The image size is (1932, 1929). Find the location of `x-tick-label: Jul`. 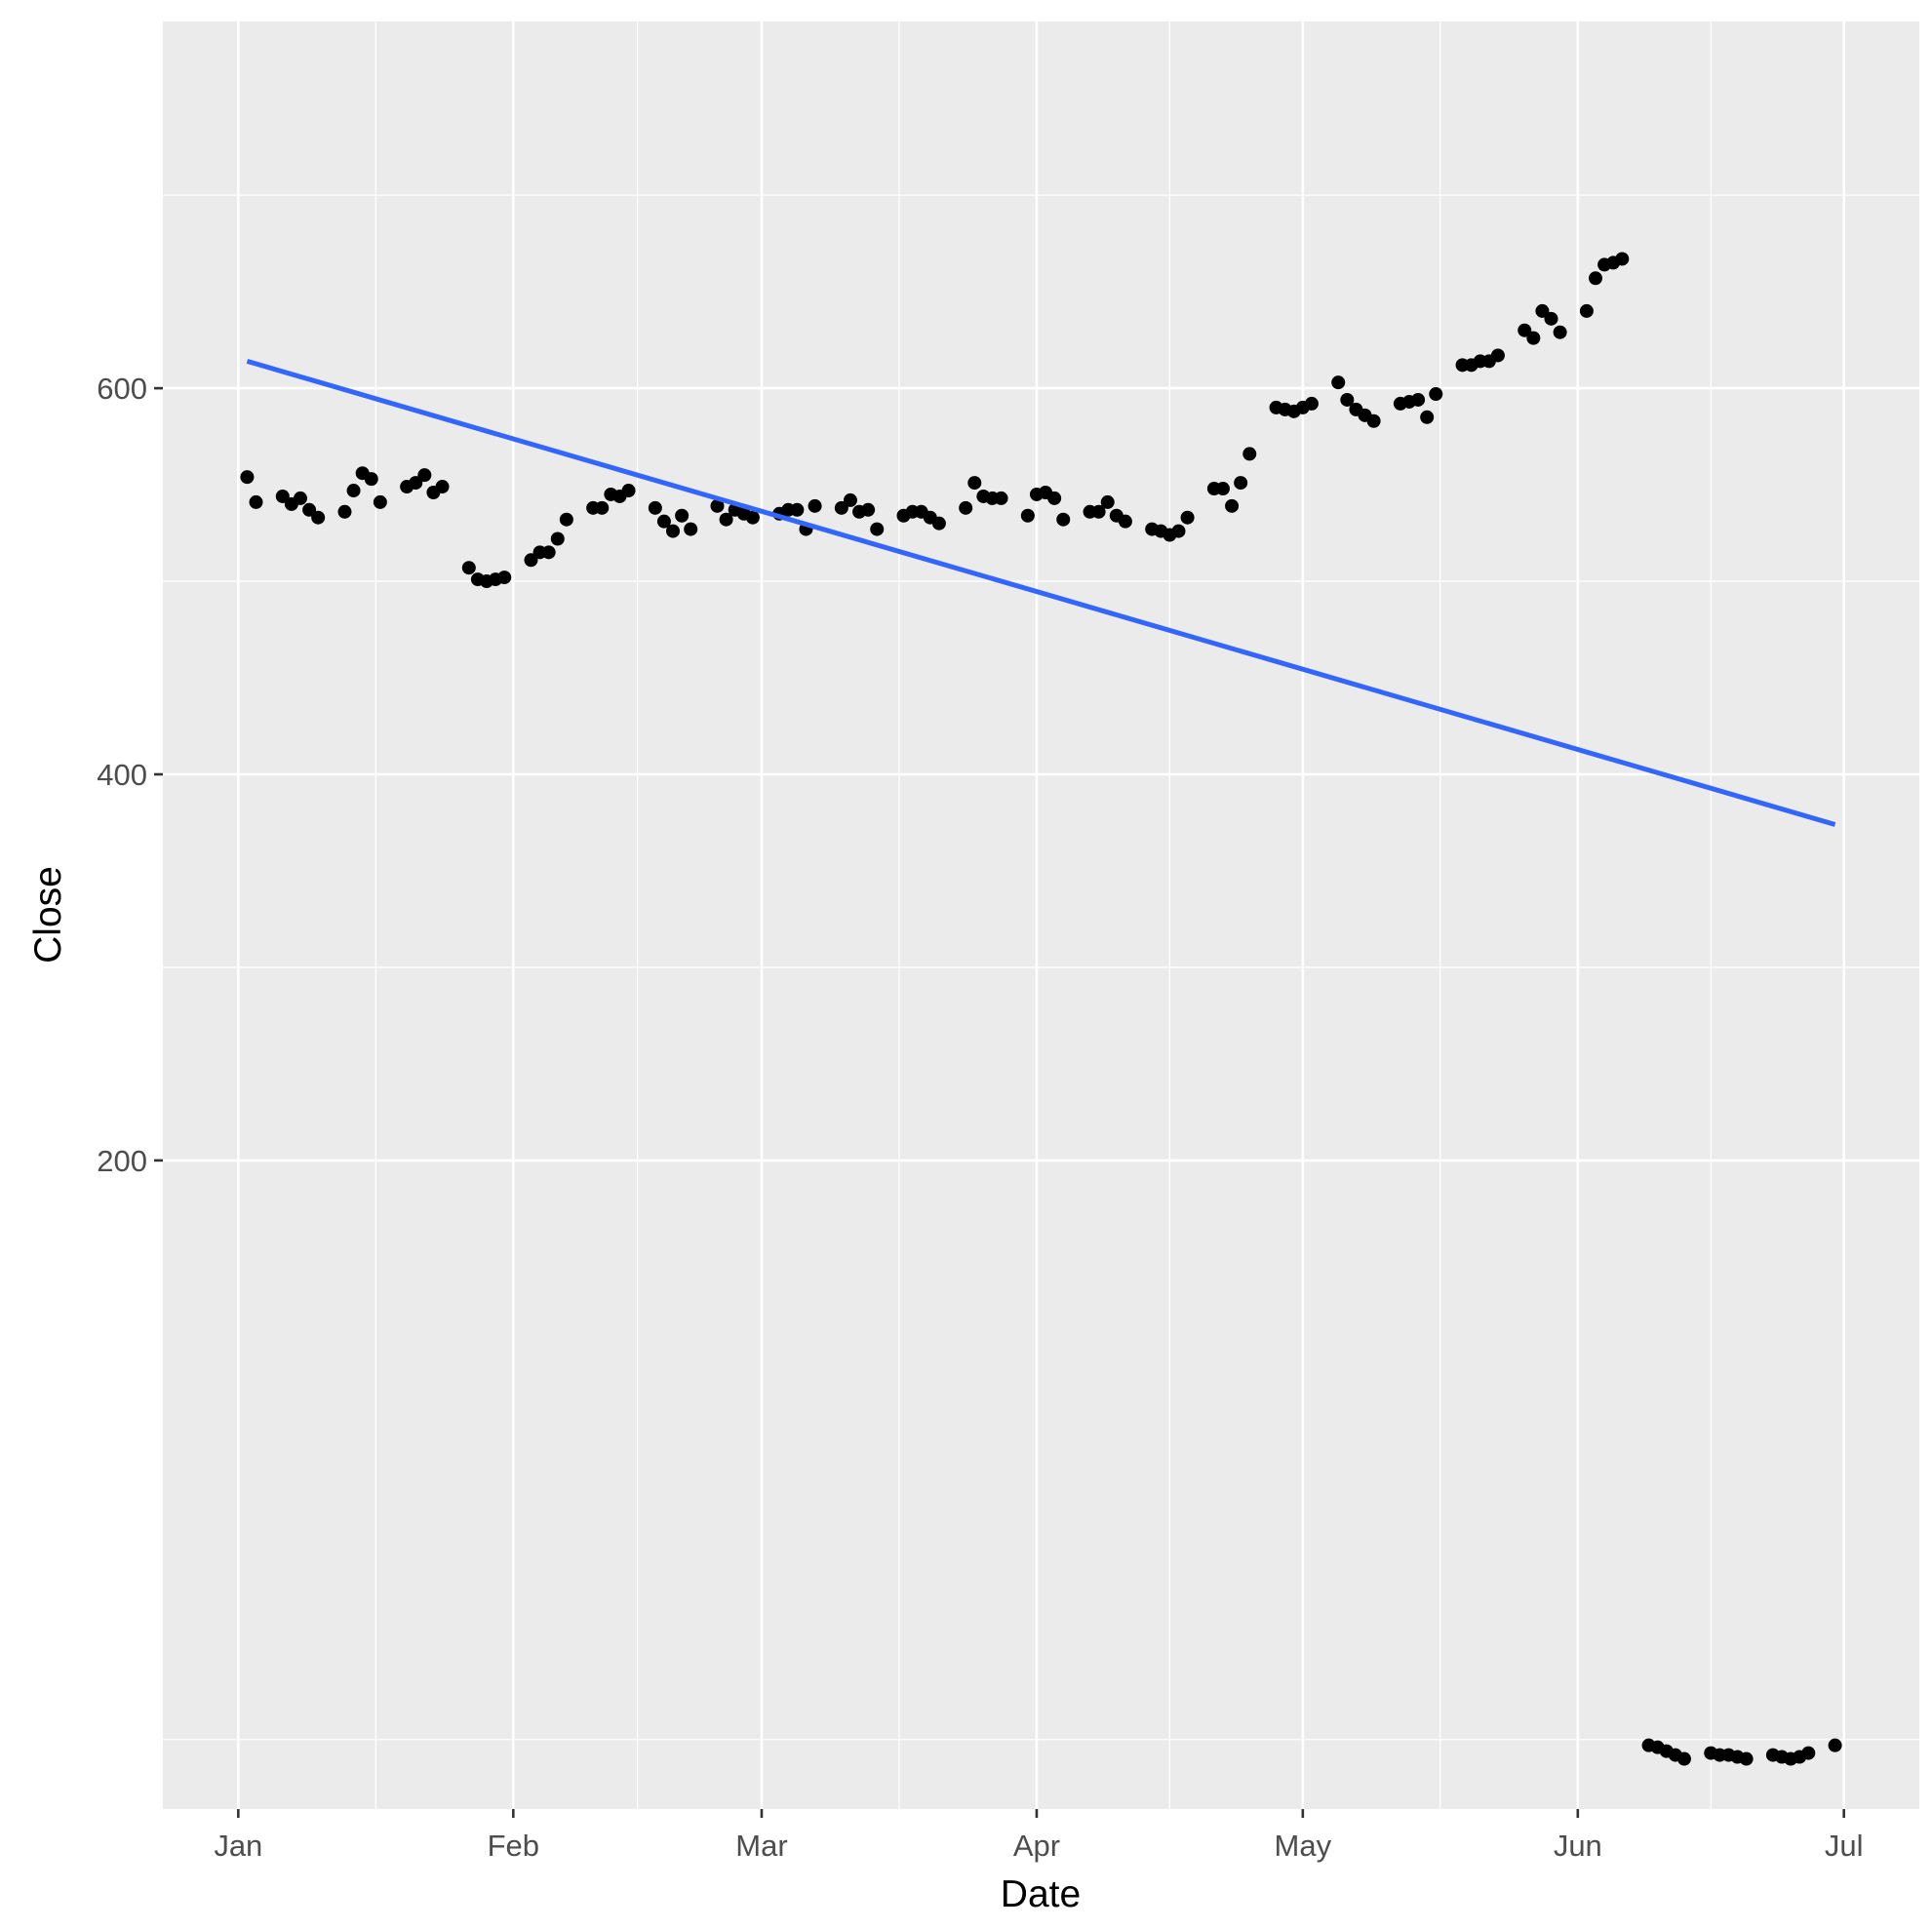

x-tick-label: Jul is located at coordinates (1844, 1846).